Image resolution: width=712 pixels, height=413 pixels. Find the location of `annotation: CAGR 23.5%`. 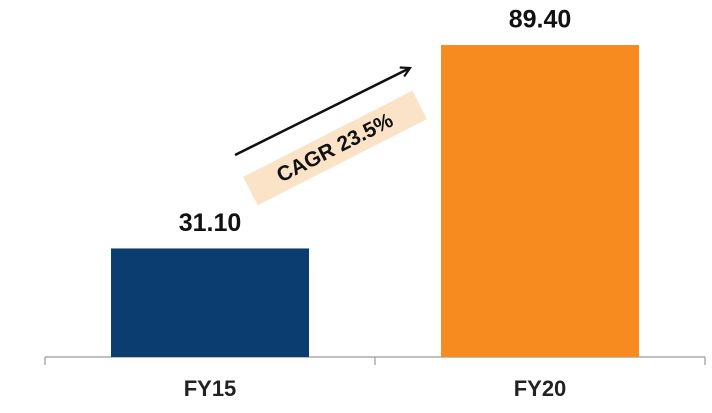

annotation: CAGR 23.5% is located at coordinates (335, 148).